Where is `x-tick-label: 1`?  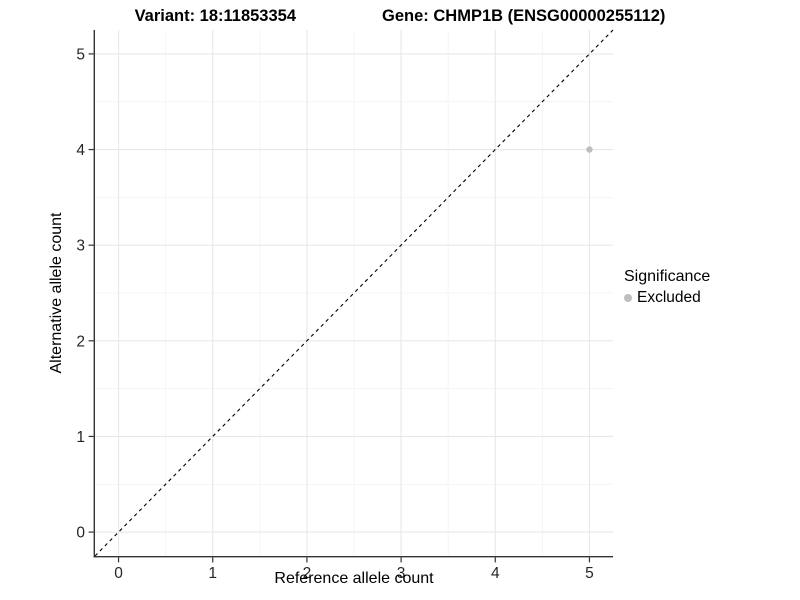 x-tick-label: 1 is located at coordinates (212, 573).